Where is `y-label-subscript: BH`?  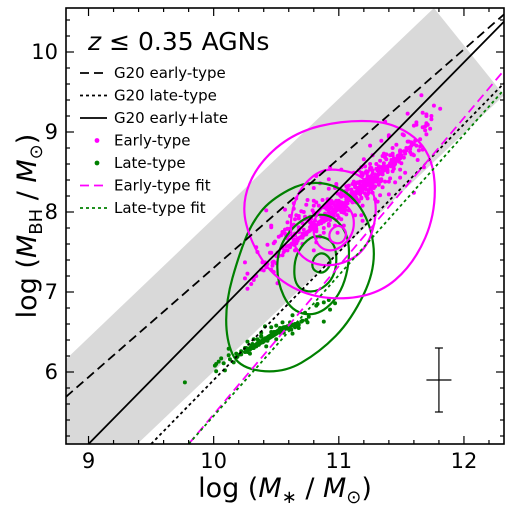
y-label-subscript: BH is located at coordinates (36, 222).